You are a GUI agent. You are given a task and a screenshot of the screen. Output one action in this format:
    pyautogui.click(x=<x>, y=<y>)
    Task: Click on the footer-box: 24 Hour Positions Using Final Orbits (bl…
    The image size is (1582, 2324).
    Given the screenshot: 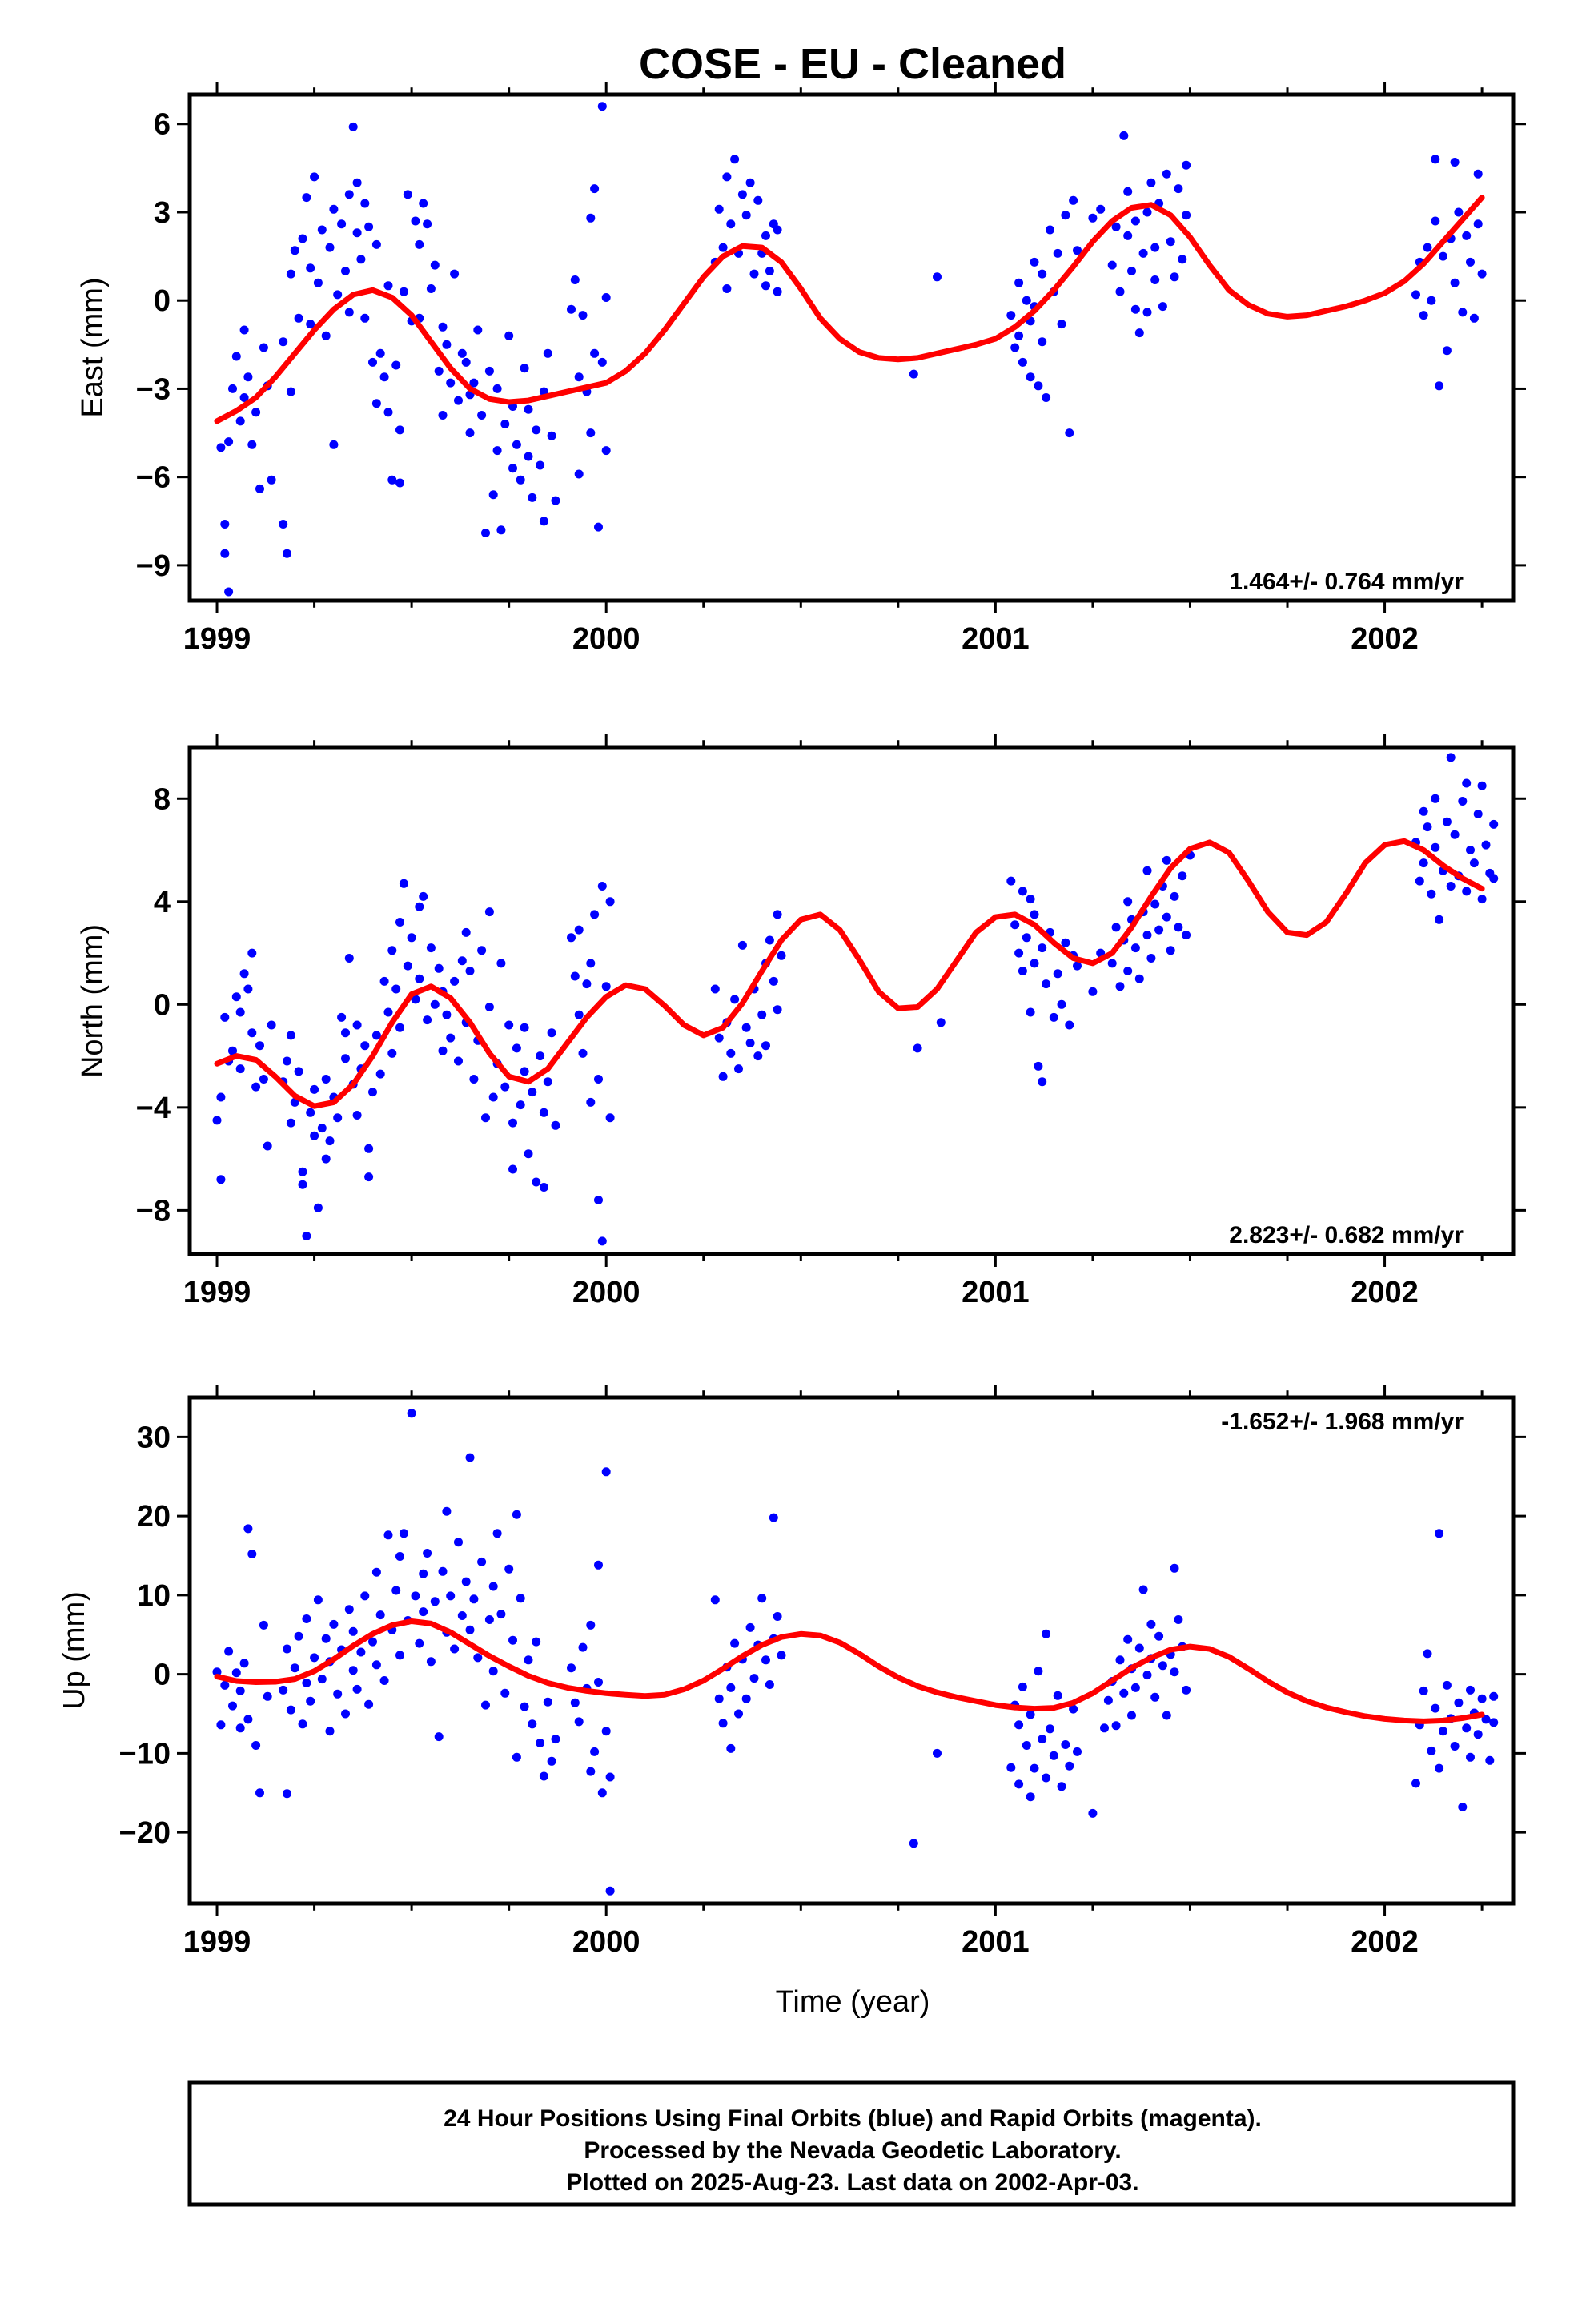 What is the action you would take?
    pyautogui.click(x=851, y=2143)
    